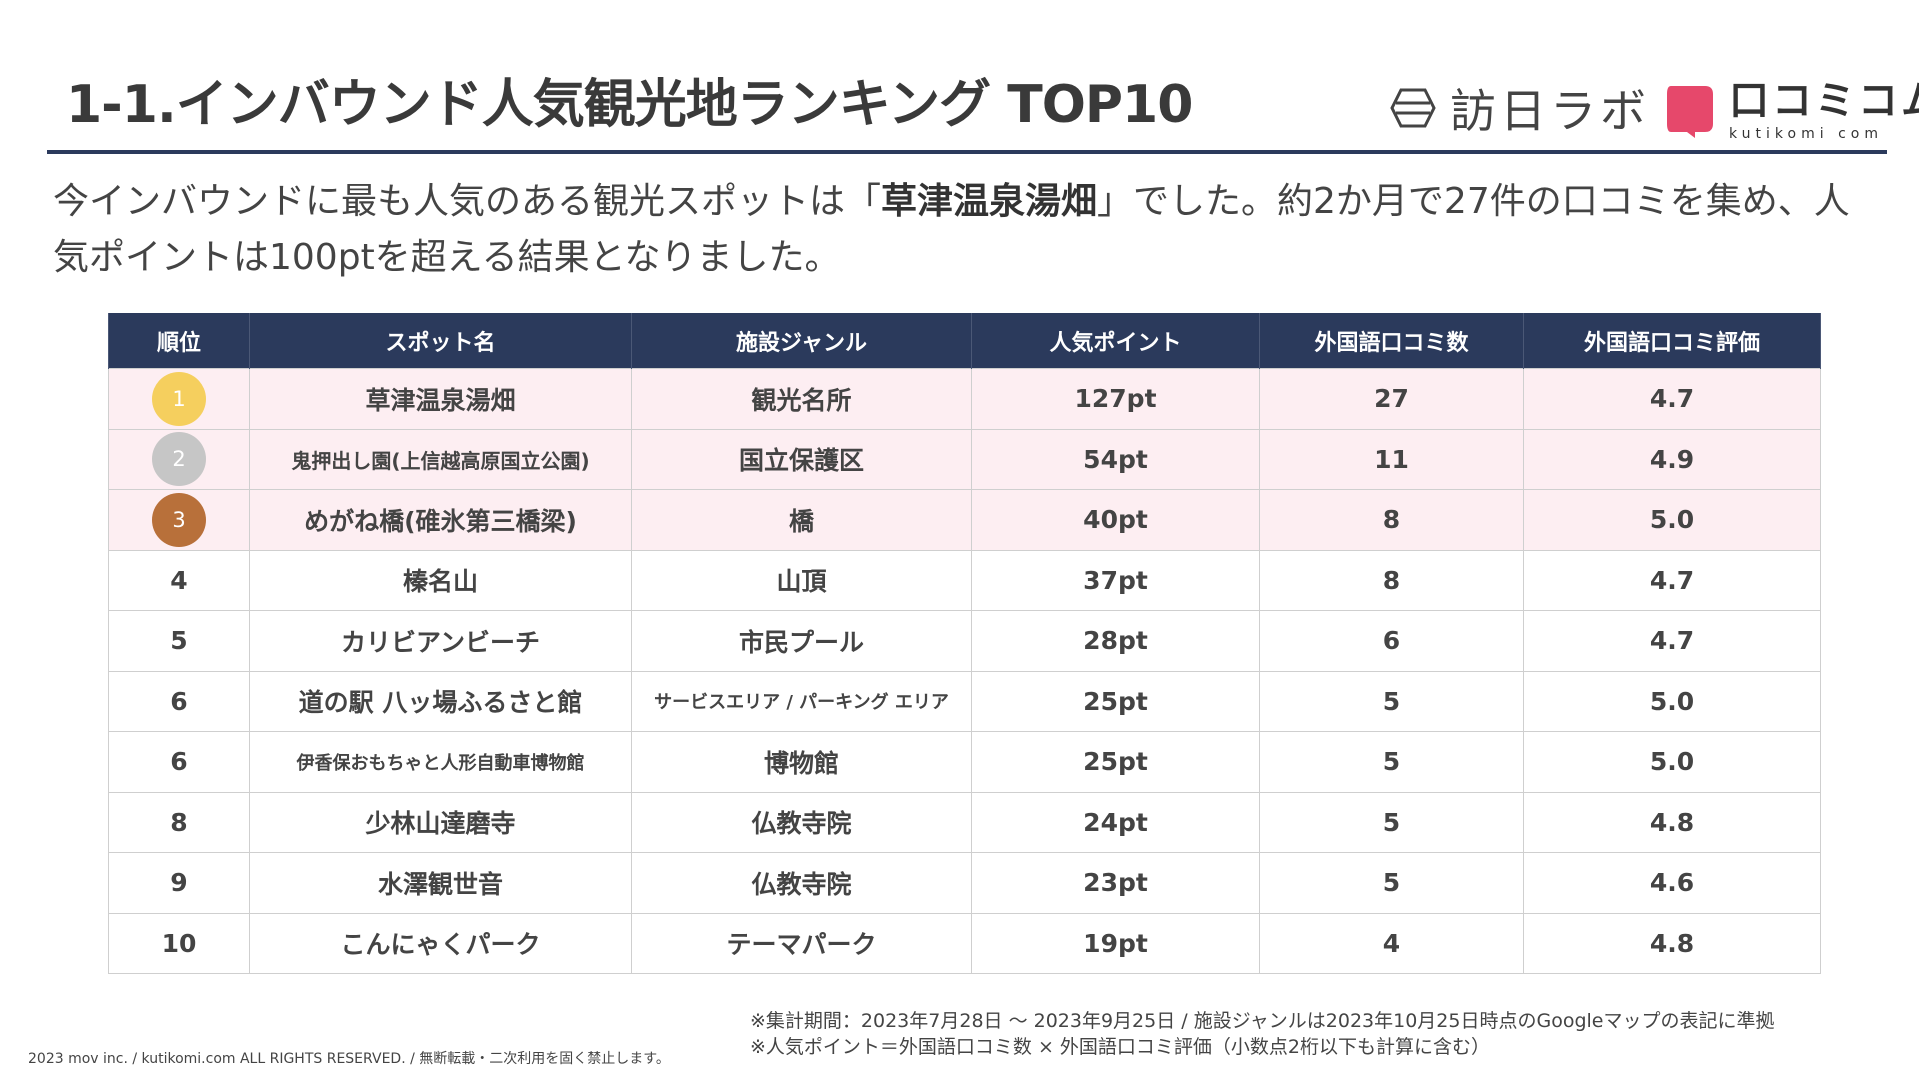 The height and width of the screenshot is (1080, 1919). I want to click on speech-bubble-logo-icon, so click(1690, 112).